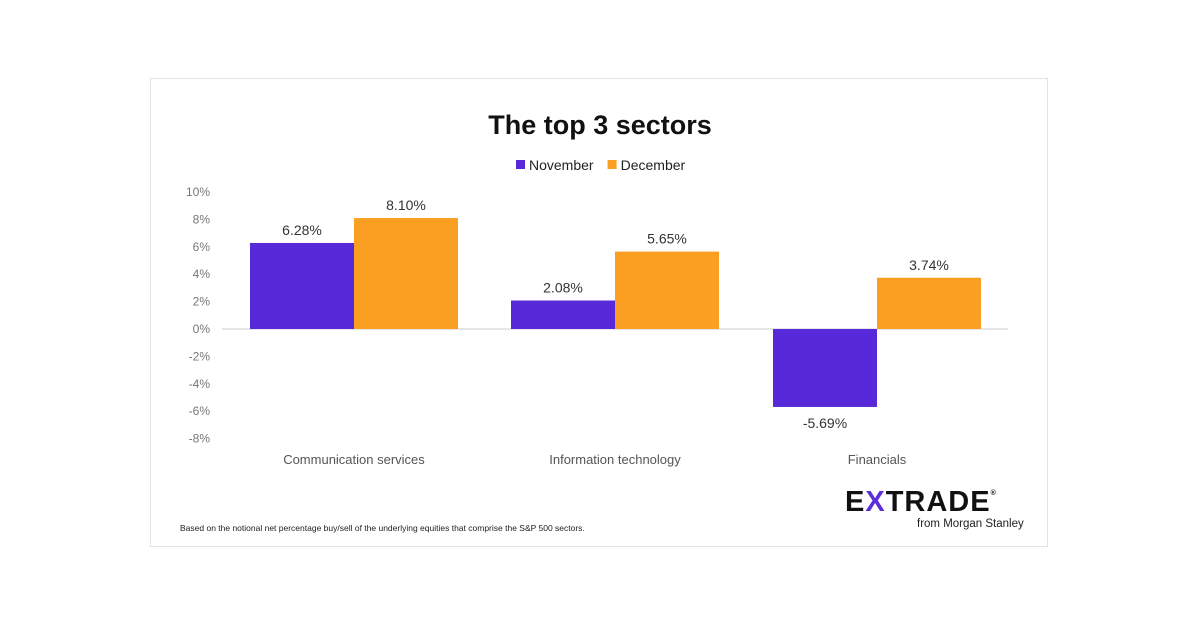 The height and width of the screenshot is (627, 1200). I want to click on x-tick-label: Financials, so click(877, 459).